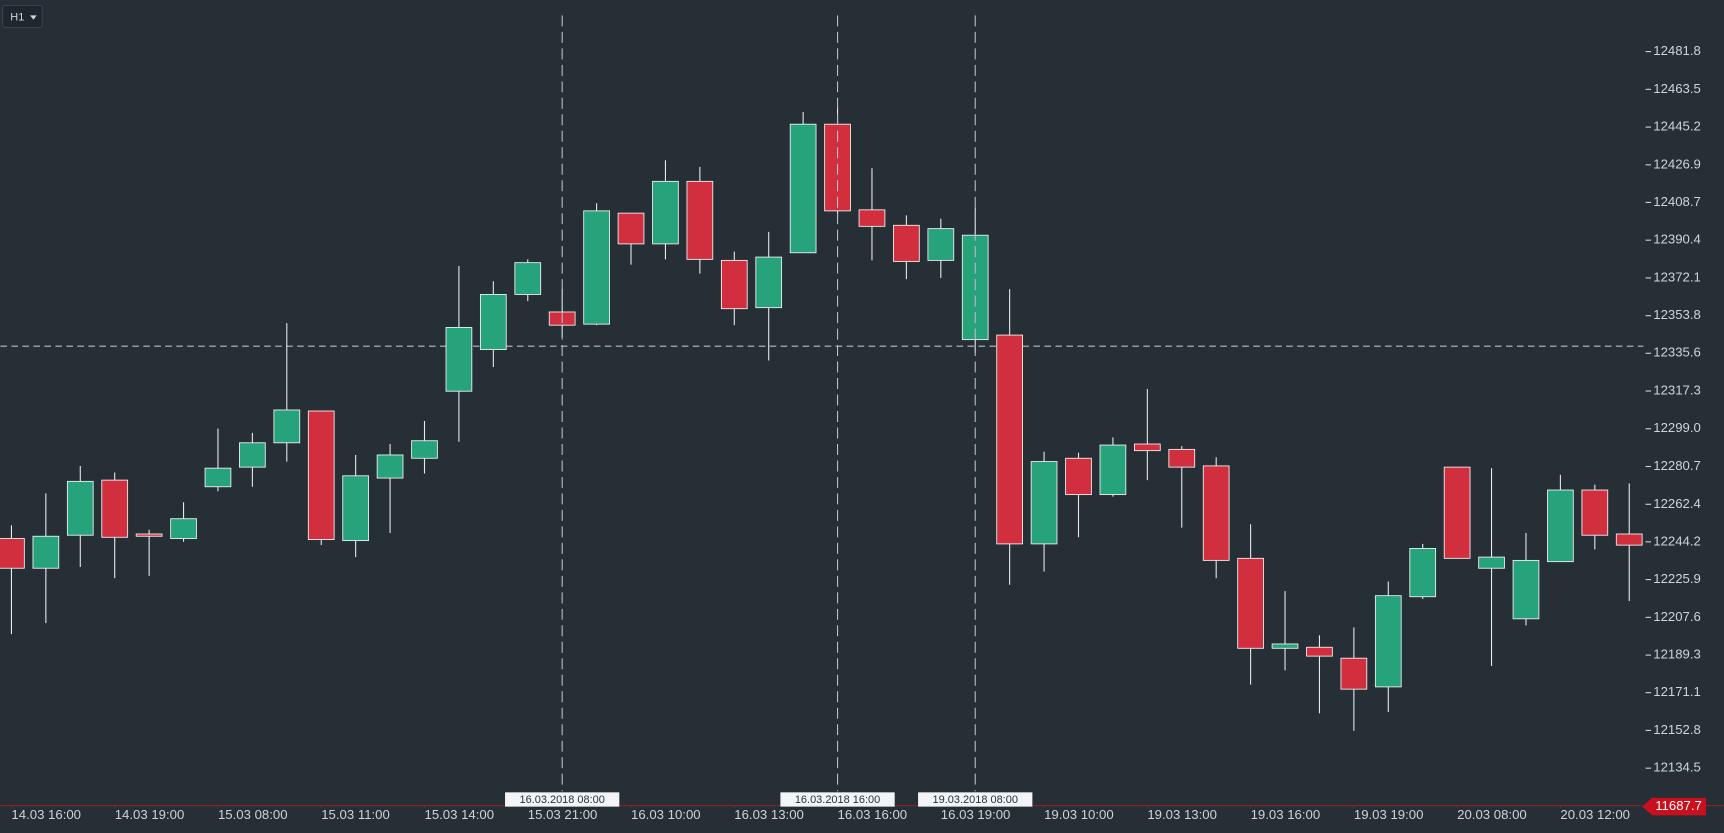 The width and height of the screenshot is (1724, 833). What do you see at coordinates (17, 17) in the screenshot?
I see `timeframe-label: H1` at bounding box center [17, 17].